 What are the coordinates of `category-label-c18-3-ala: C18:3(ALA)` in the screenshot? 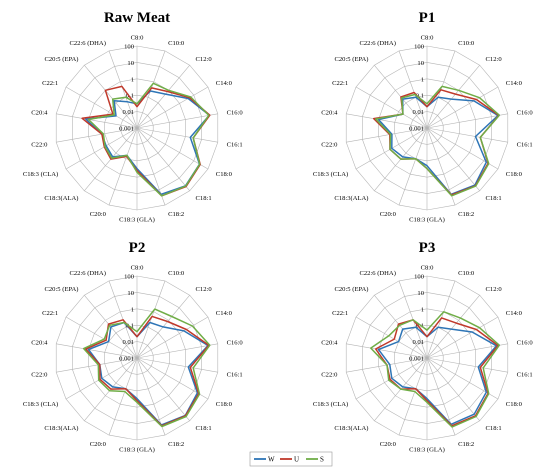 It's located at (61, 198).